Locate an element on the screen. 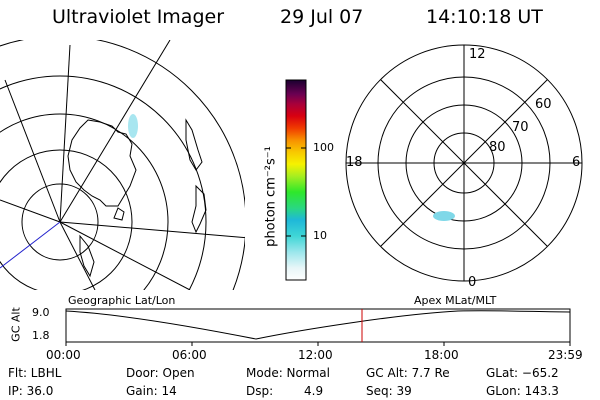  timeline-y-tick: 9.0 is located at coordinates (41, 312).